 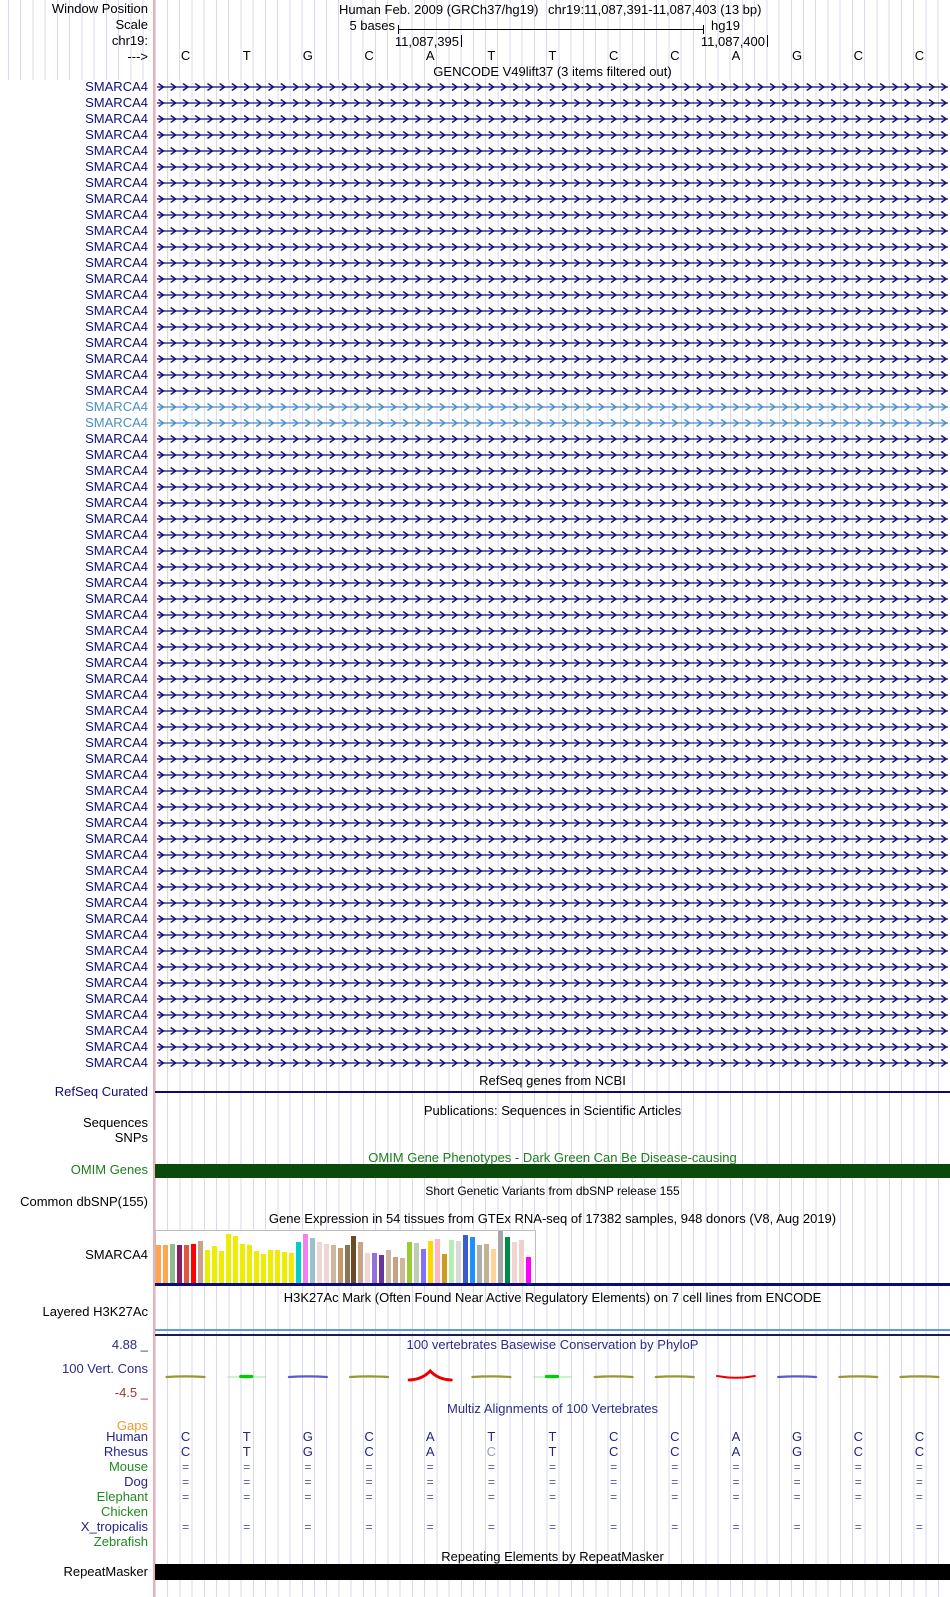 What do you see at coordinates (124, 1511) in the screenshot?
I see `multiz-species-label: Chicken` at bounding box center [124, 1511].